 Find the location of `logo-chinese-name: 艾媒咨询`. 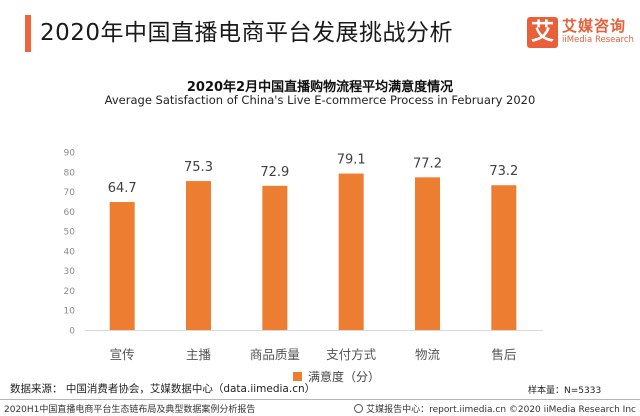

logo-chinese-name: 艾媒咨询 is located at coordinates (594, 26).